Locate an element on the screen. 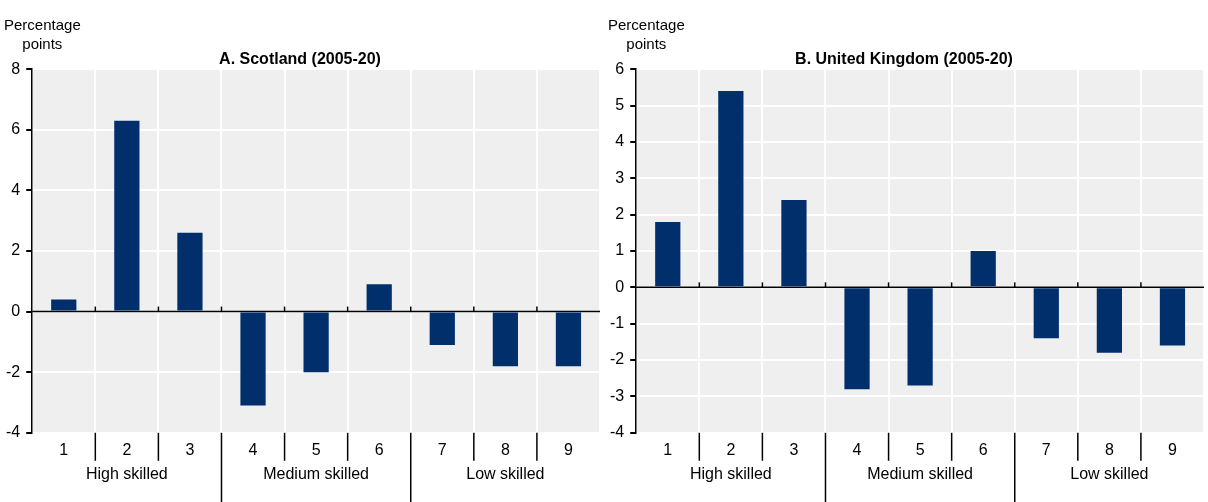 The image size is (1208, 502). y-tick-label: 5 is located at coordinates (620, 104).